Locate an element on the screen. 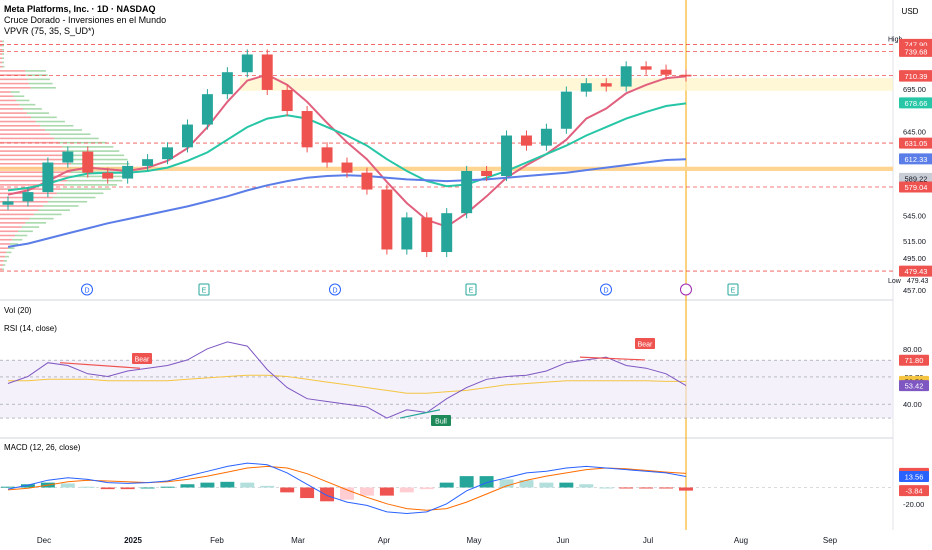  time-tick-label: Aug is located at coordinates (741, 540).